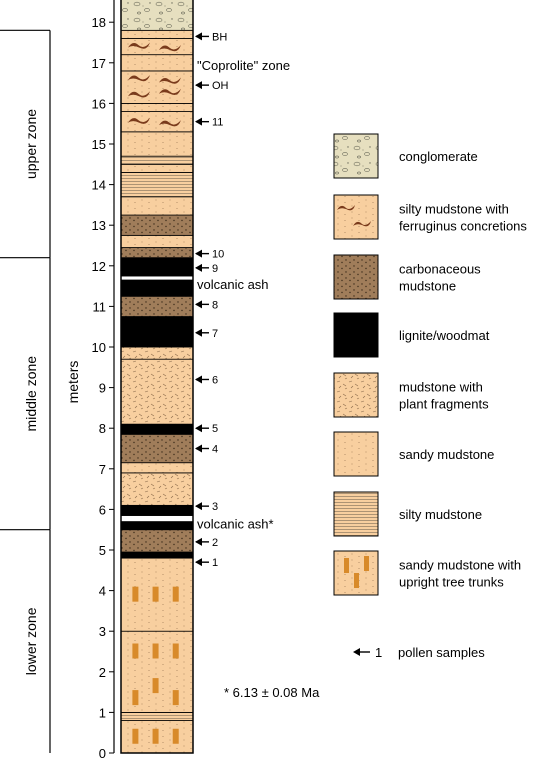  What do you see at coordinates (215, 450) in the screenshot?
I see `sample-label: 4` at bounding box center [215, 450].